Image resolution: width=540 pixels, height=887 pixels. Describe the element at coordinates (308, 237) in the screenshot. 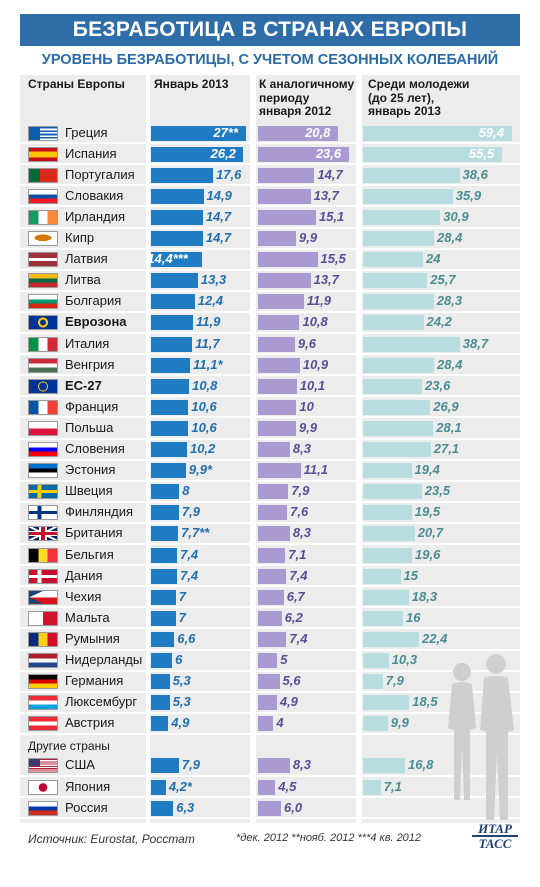

I see `prev-period-value-label: 9,9` at that location.